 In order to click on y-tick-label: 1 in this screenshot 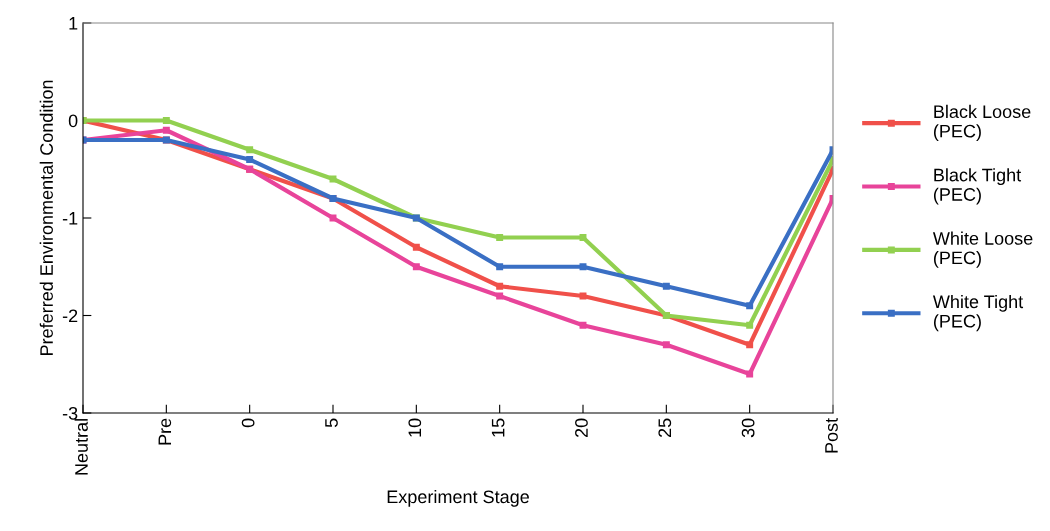, I will do `click(73, 23)`.